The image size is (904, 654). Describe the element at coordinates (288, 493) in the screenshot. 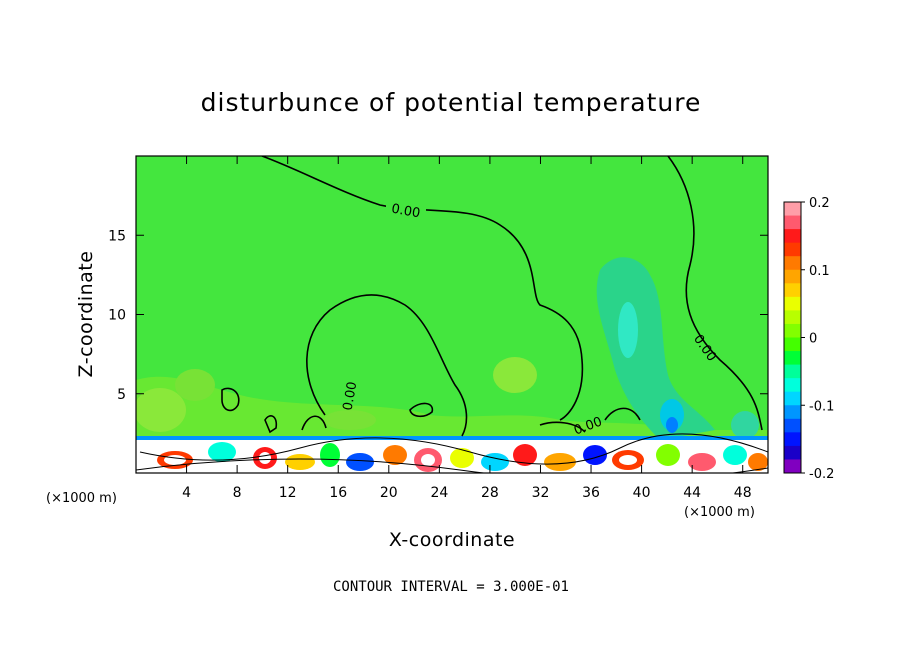

I see `x-tick-label: 12` at that location.